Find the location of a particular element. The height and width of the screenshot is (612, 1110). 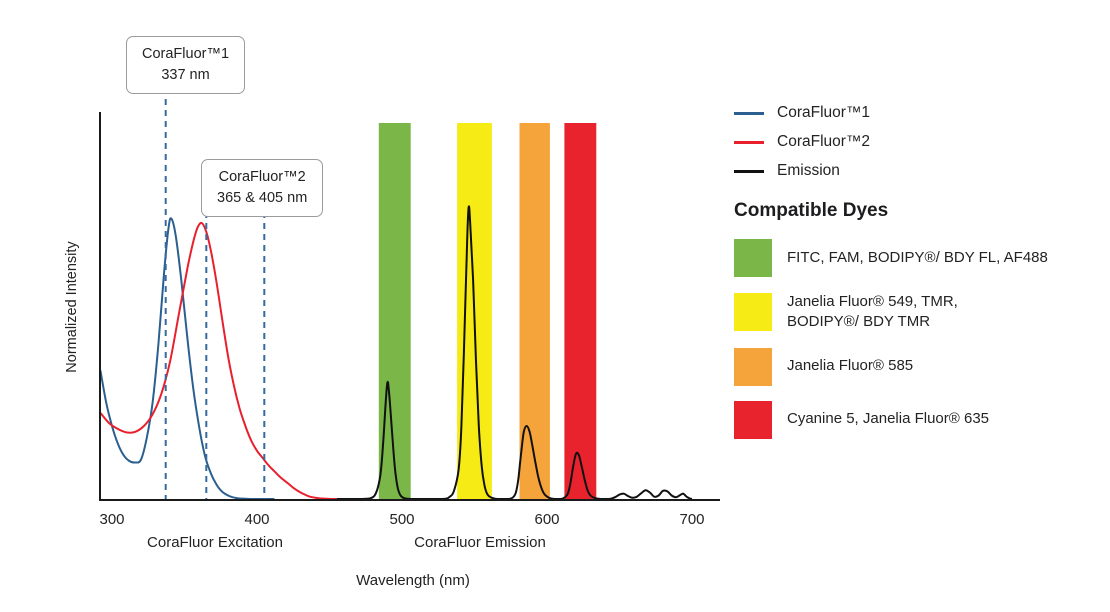

x-tick-700: 700 is located at coordinates (691, 519).